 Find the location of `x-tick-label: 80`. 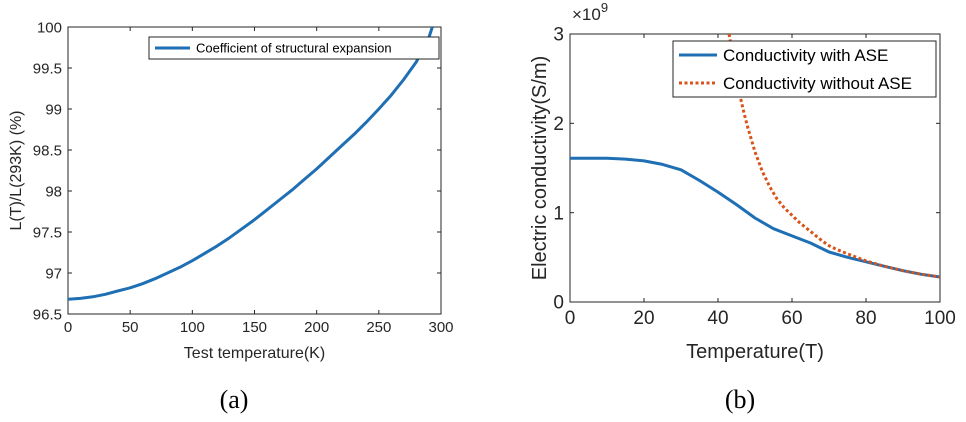

x-tick-label: 80 is located at coordinates (865, 318).